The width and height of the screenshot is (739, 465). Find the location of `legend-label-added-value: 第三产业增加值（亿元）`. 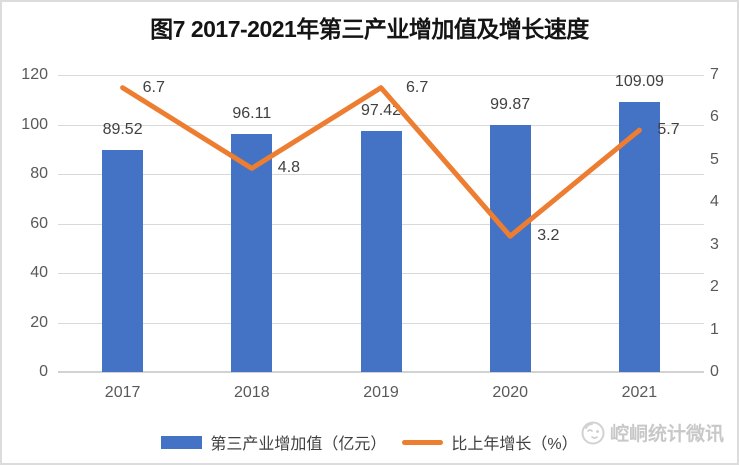

legend-label-added-value: 第三产业增加值（亿元） is located at coordinates (298, 444).